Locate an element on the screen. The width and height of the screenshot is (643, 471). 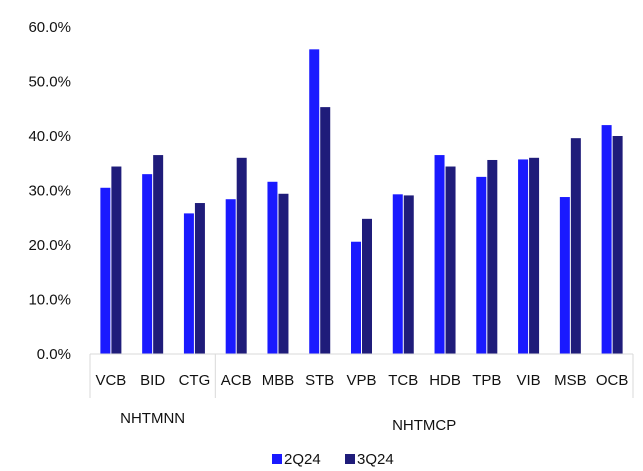
legend-swatch-3q24 is located at coordinates (350, 459).